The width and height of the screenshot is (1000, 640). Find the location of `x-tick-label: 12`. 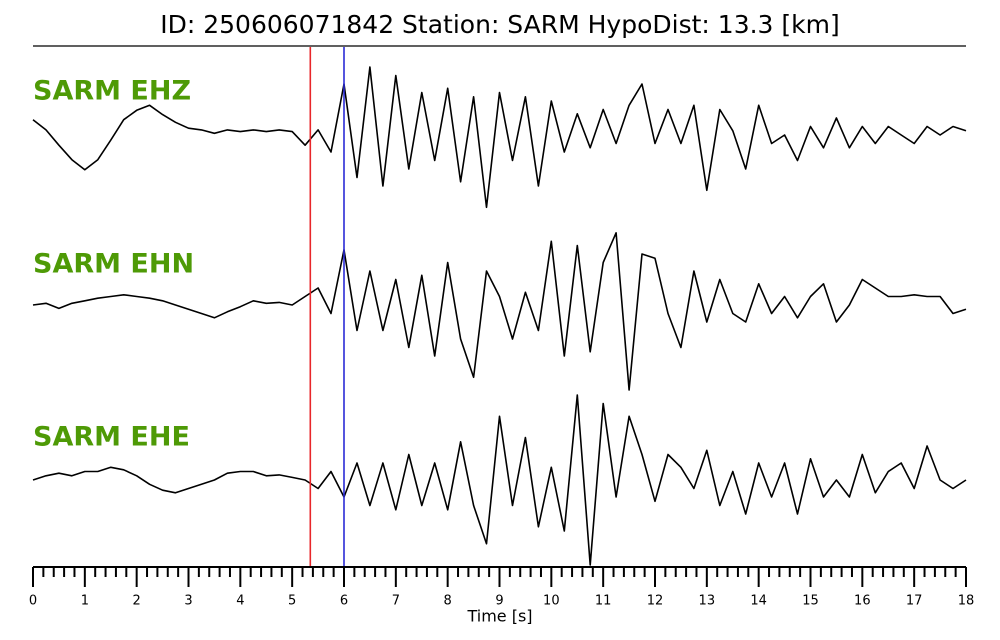

x-tick-label: 12 is located at coordinates (655, 601).